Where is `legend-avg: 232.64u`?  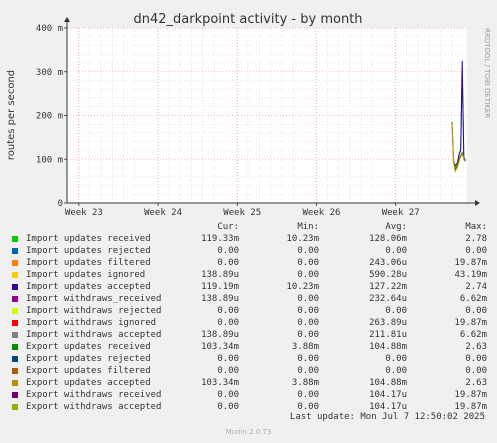
legend-avg: 232.64u is located at coordinates (388, 299).